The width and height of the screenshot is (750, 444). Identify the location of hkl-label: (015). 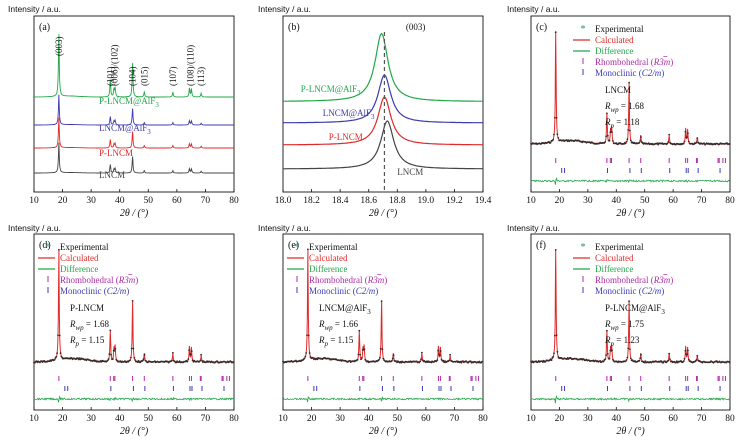
(144, 77).